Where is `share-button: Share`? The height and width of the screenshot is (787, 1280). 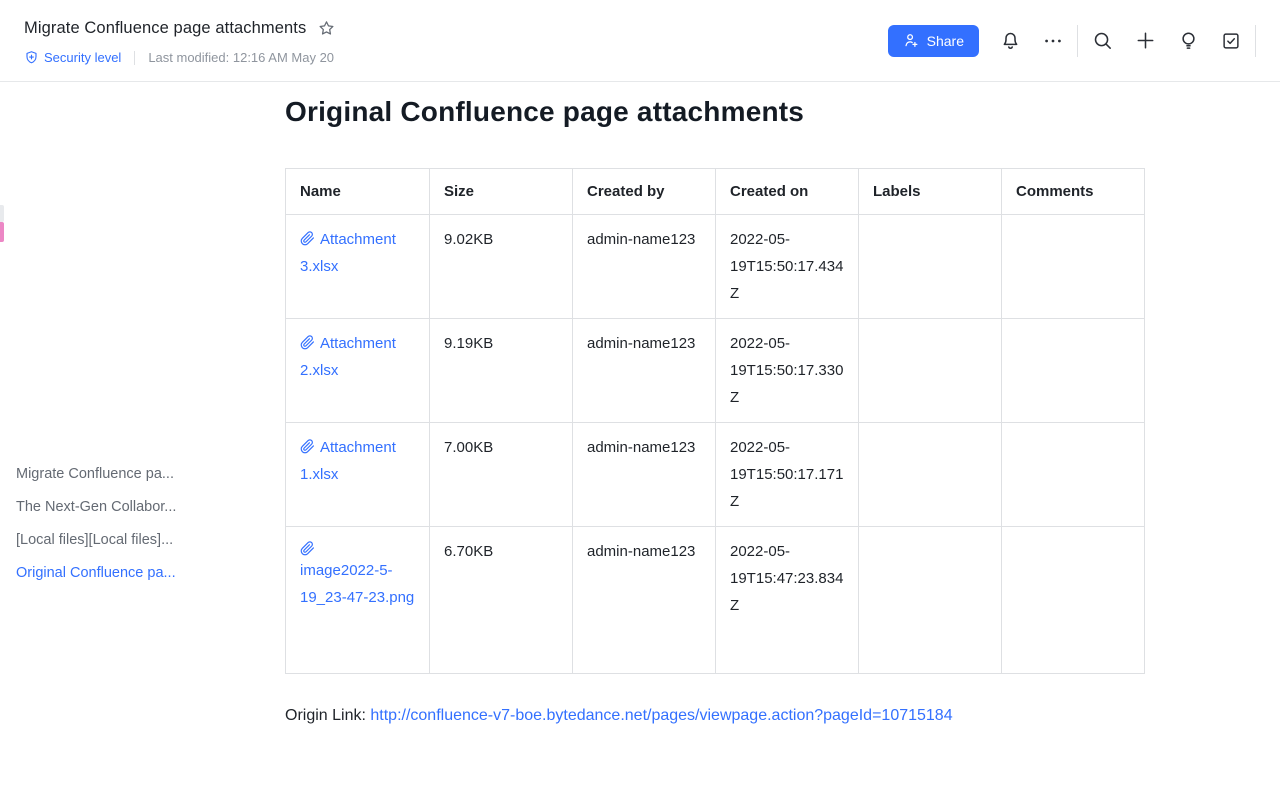
share-button: Share is located at coordinates (933, 40).